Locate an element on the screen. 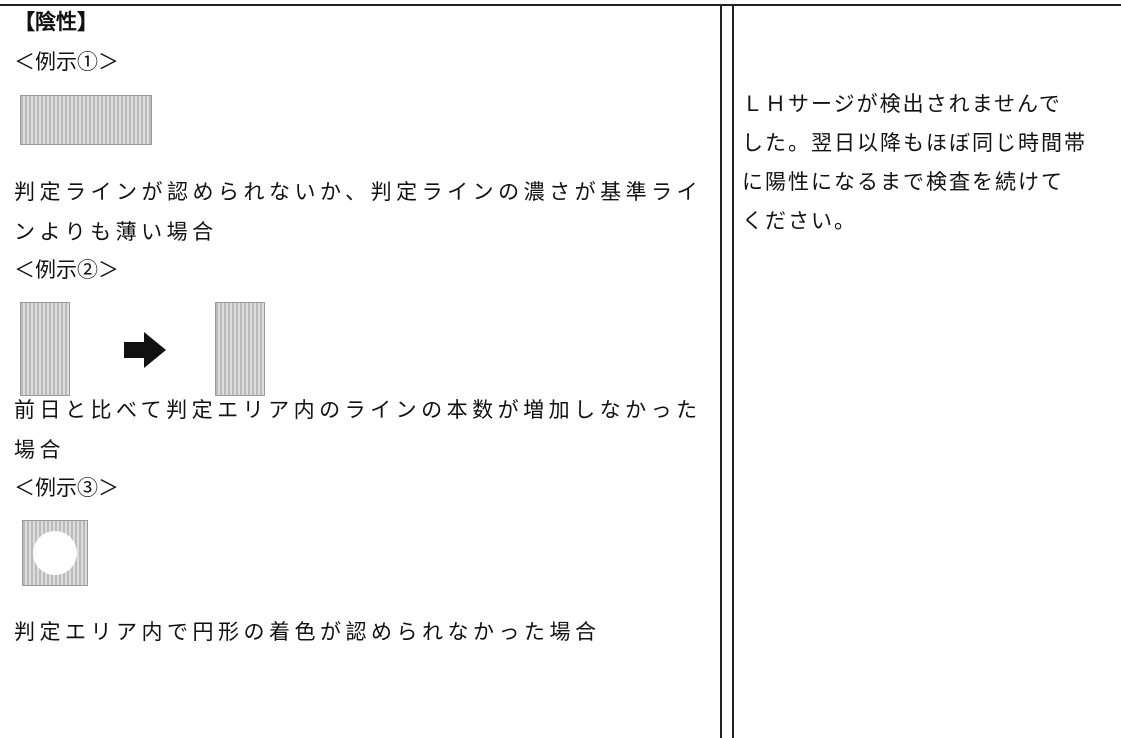 The height and width of the screenshot is (738, 1121). example-label: ＜例示②＞ is located at coordinates (66, 270).